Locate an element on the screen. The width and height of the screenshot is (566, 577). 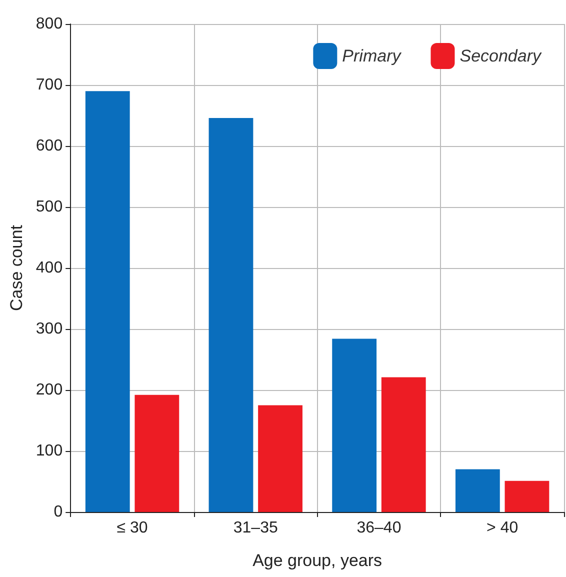
y-tick-label: 800 is located at coordinates (49, 24).